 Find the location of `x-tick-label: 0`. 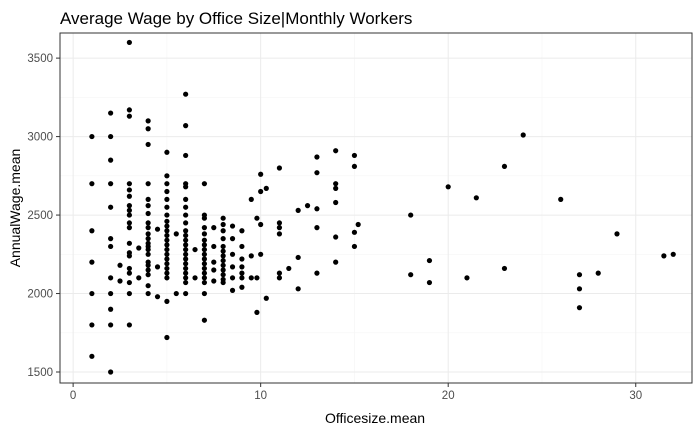

x-tick-label: 0 is located at coordinates (73, 396).